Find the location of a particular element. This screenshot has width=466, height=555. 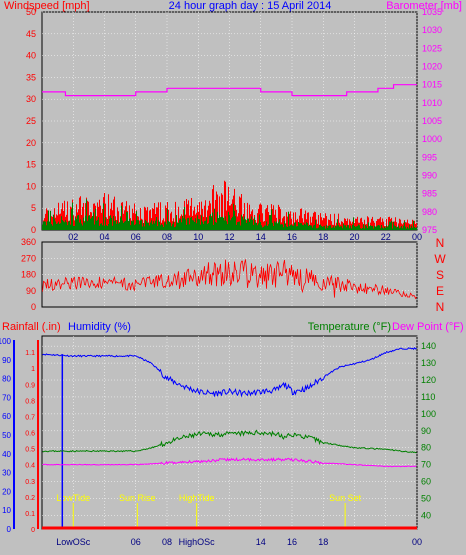

climate-time-tick-label: 06 is located at coordinates (136, 542).